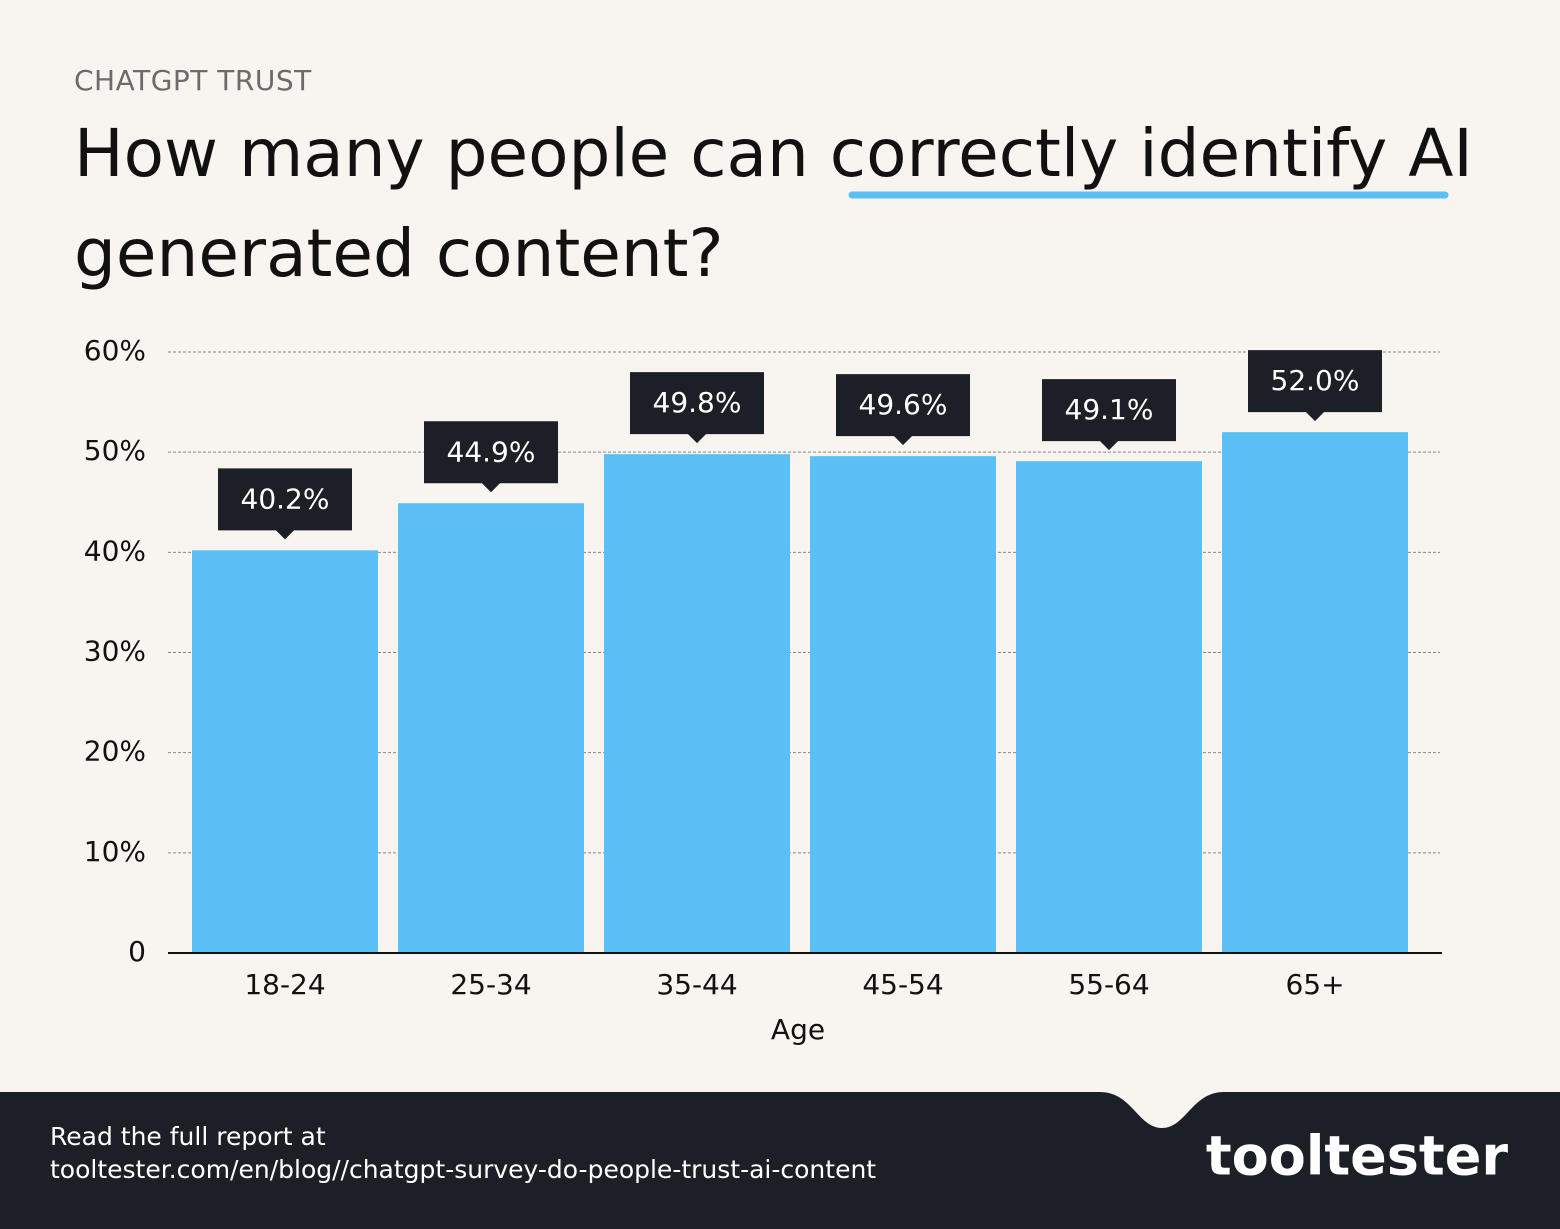 The image size is (1560, 1229). What do you see at coordinates (696, 984) in the screenshot?
I see `x-tick-label: 35-44` at bounding box center [696, 984].